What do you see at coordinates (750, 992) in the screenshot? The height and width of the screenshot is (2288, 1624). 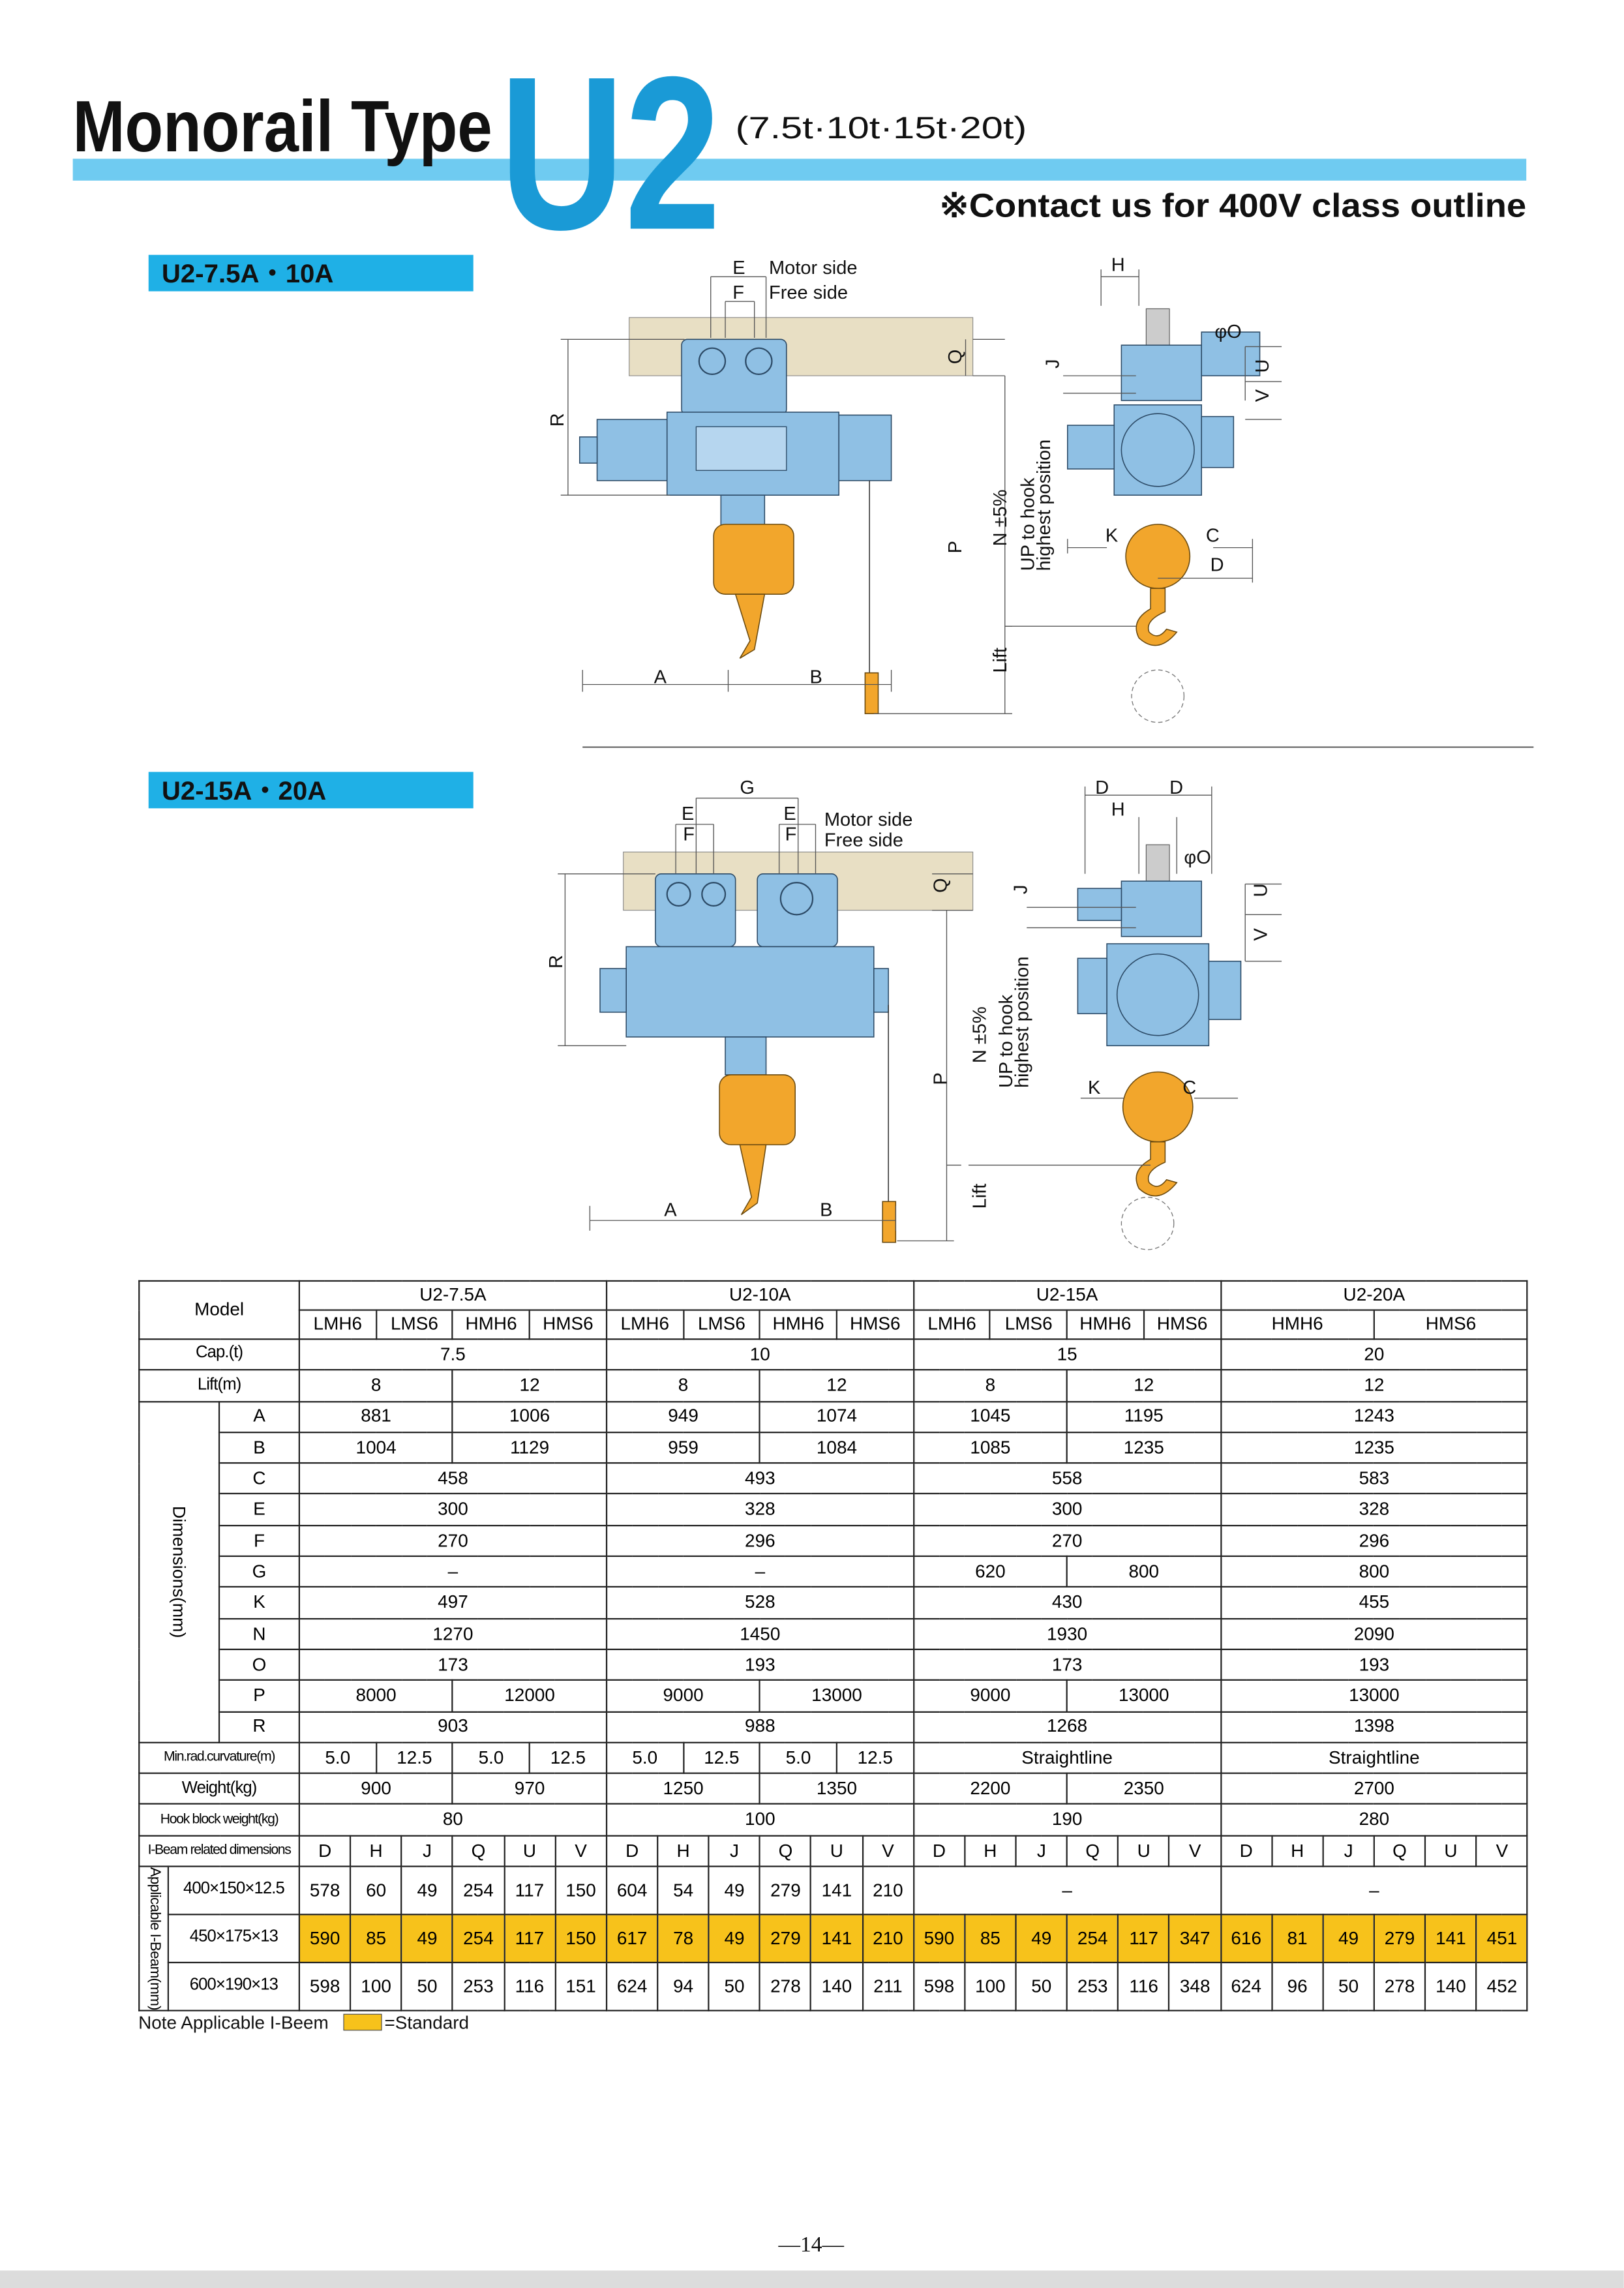 I see `hoist-body` at bounding box center [750, 992].